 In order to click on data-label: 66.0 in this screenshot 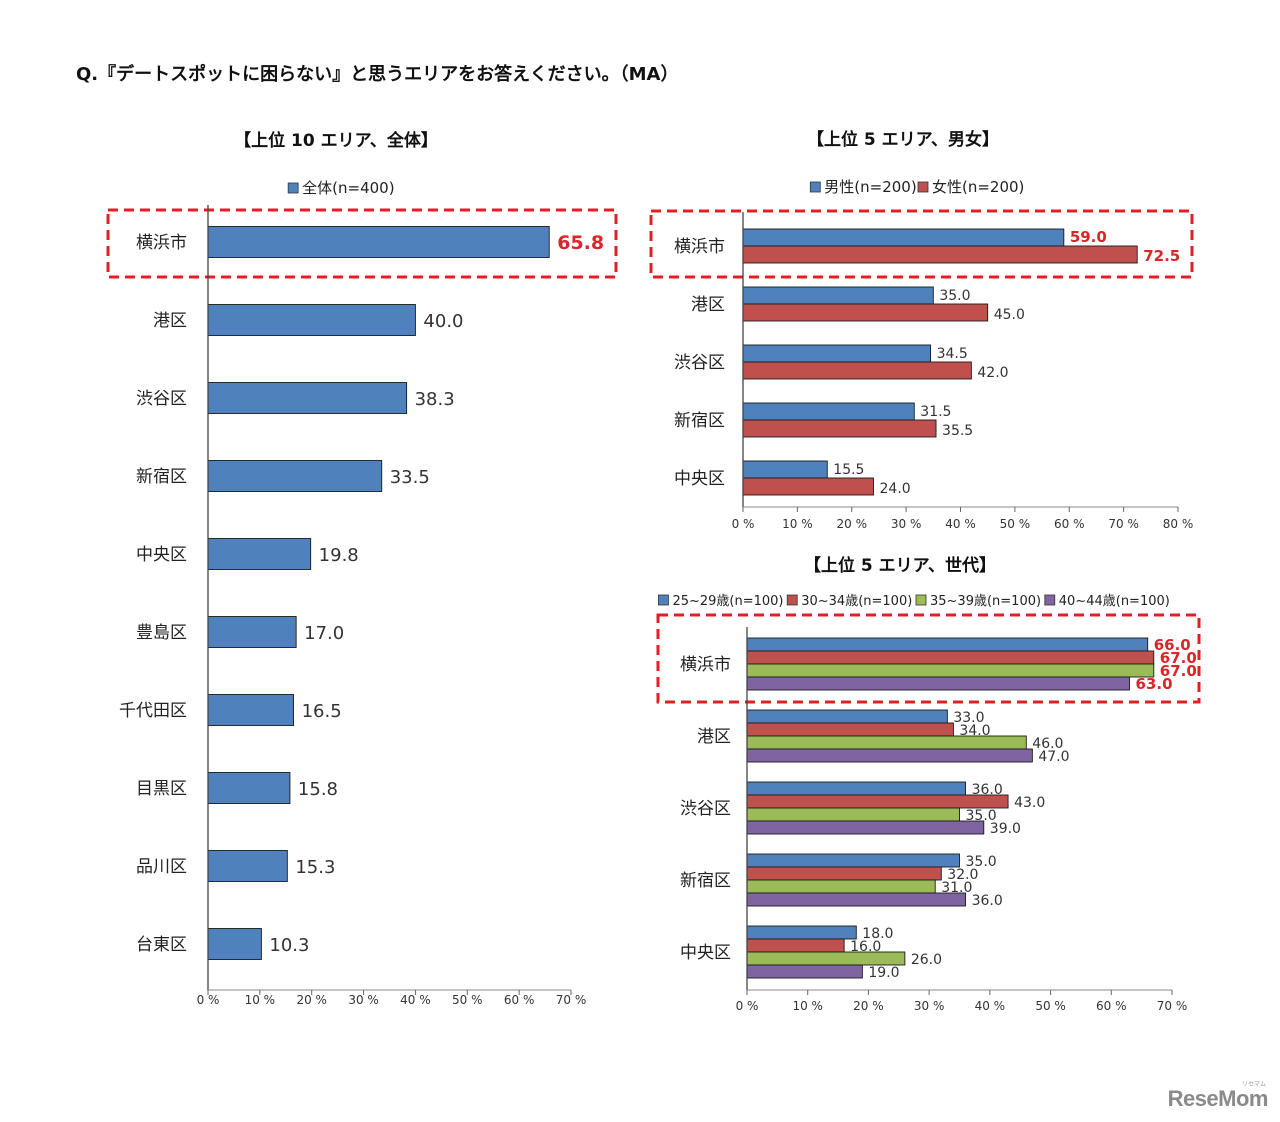, I will do `click(1172, 645)`.